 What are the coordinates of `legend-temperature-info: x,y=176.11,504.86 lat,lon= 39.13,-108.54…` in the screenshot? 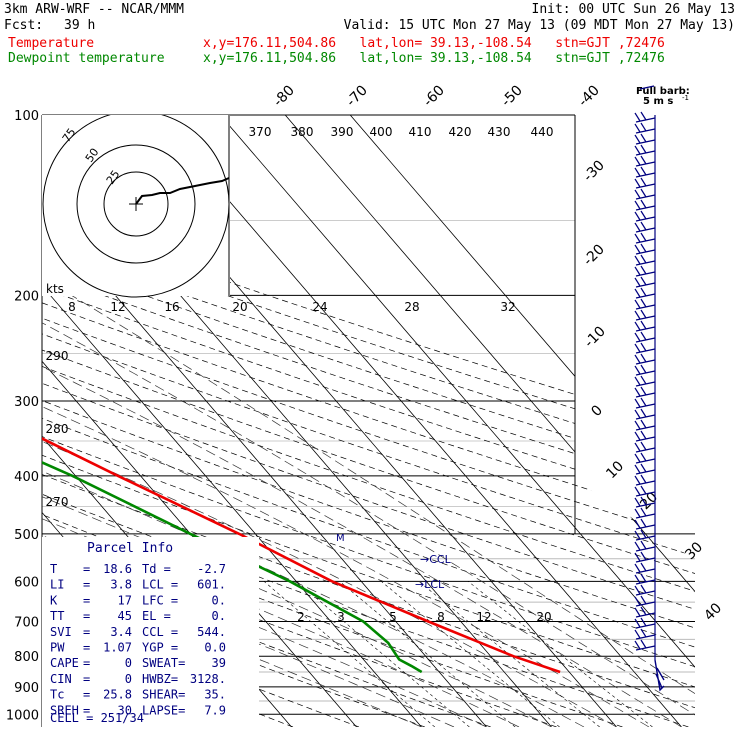 It's located at (434, 43).